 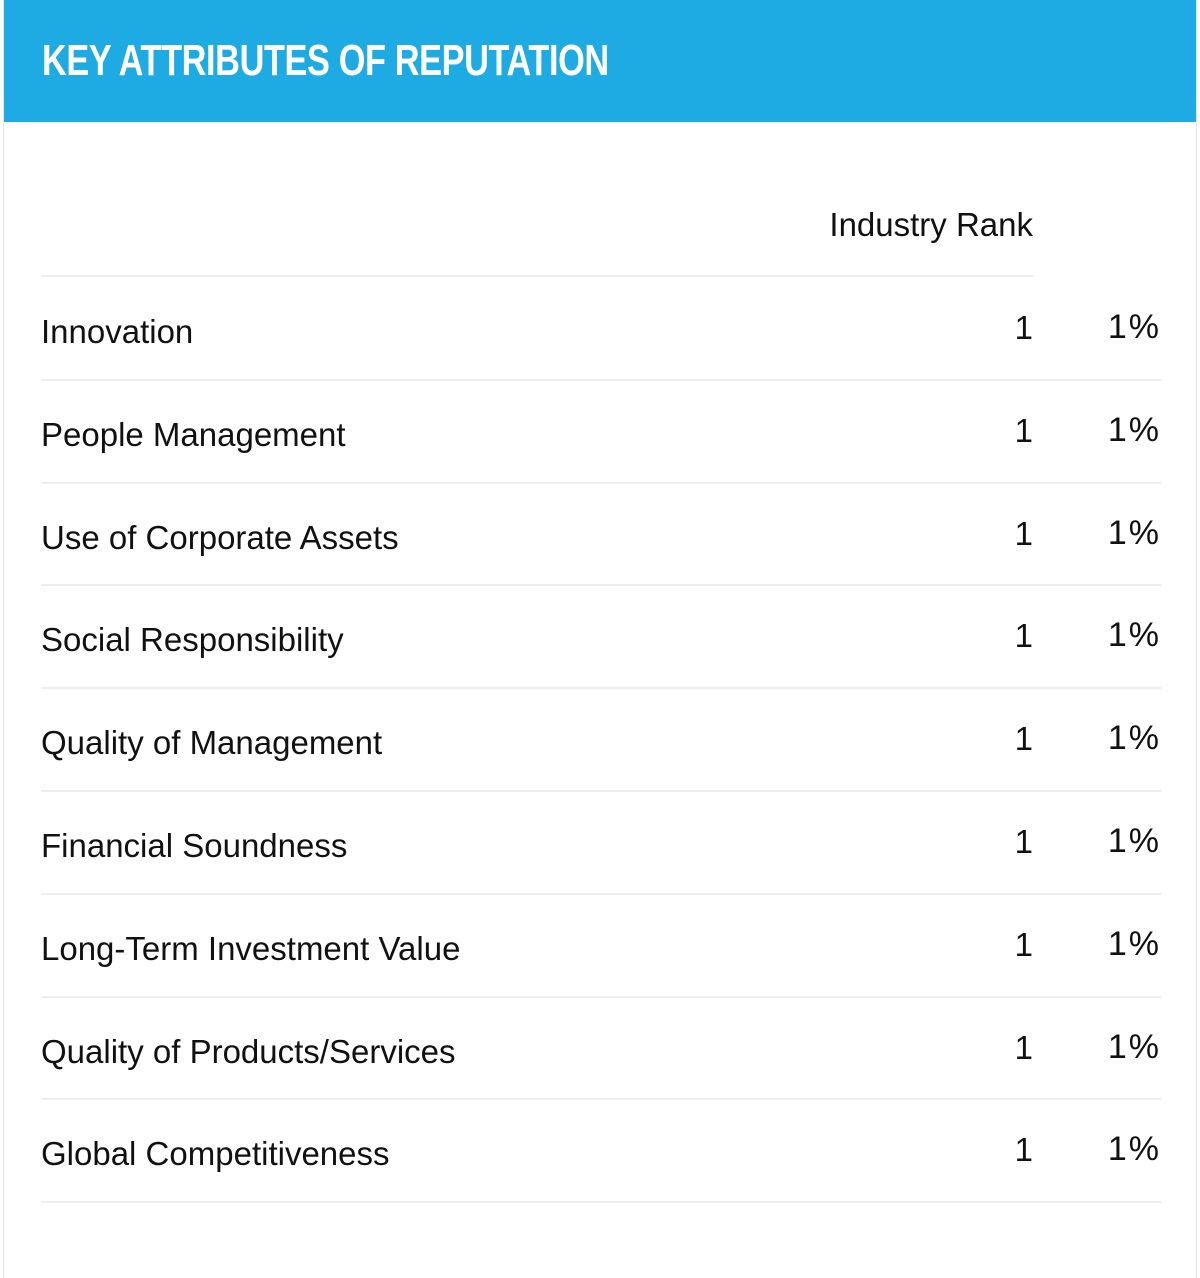 I want to click on industry-rank-column-label: Industry Rank, so click(x=931, y=224).